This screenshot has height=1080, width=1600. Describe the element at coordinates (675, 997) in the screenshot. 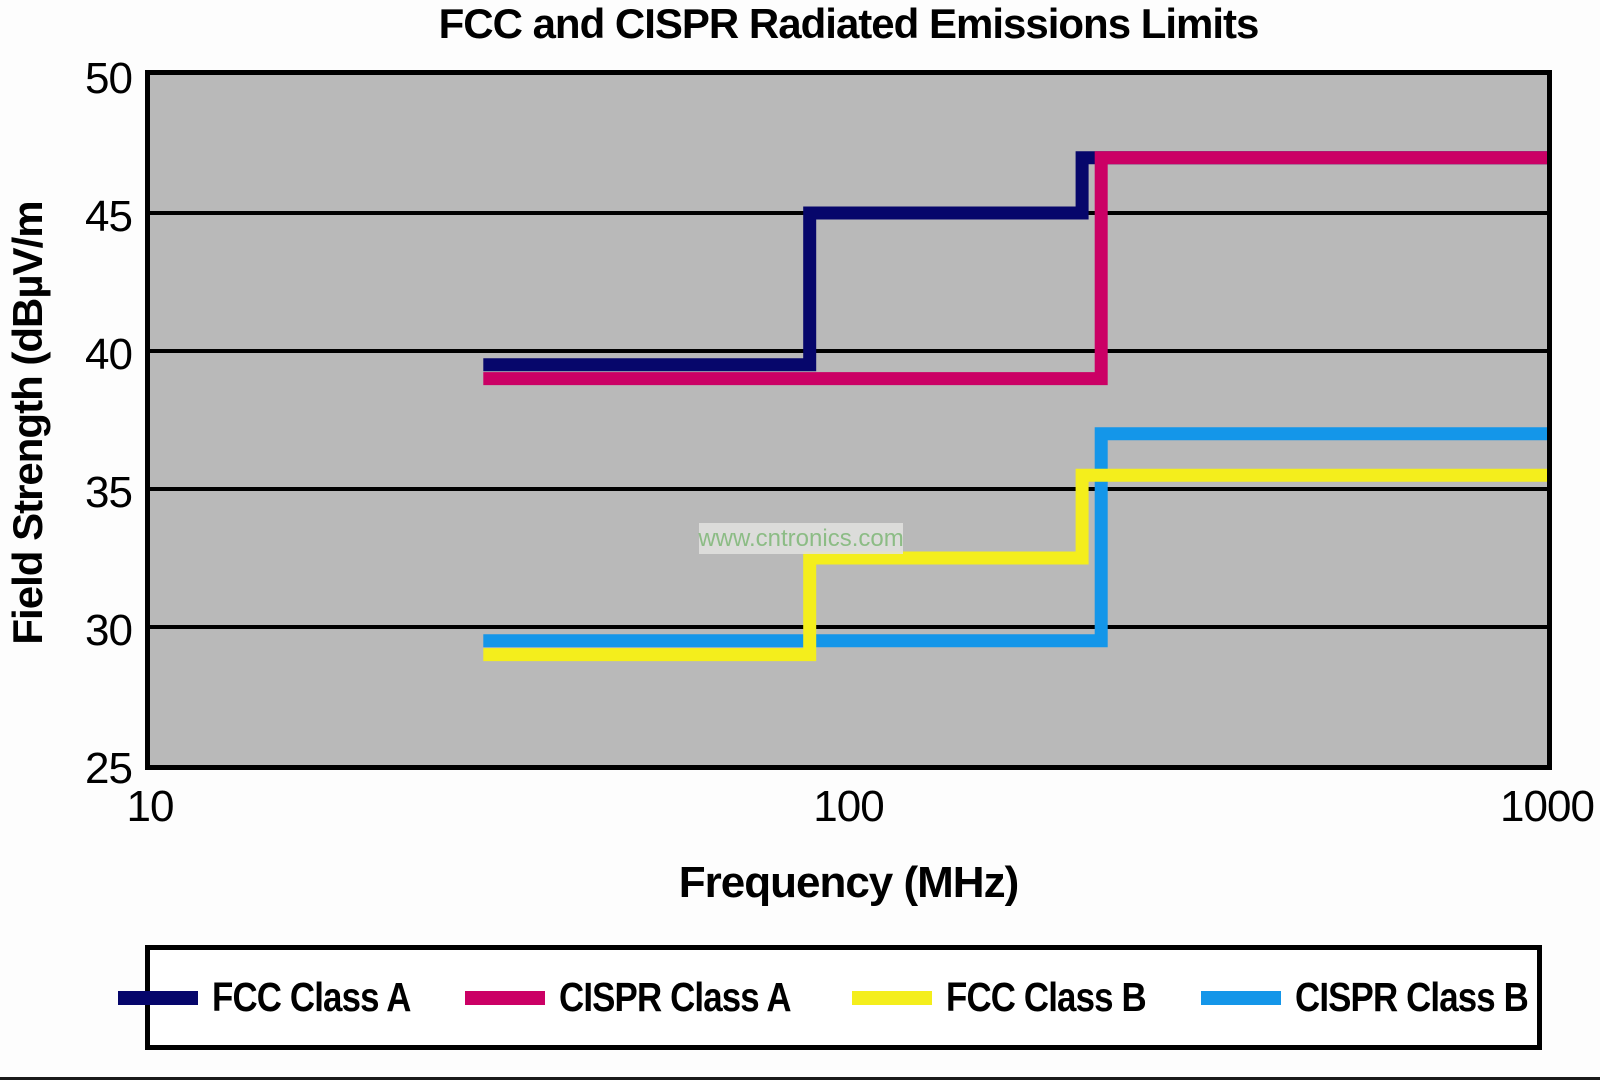

I see `legend-label-cispr-class-a: CISPR Class A` at that location.